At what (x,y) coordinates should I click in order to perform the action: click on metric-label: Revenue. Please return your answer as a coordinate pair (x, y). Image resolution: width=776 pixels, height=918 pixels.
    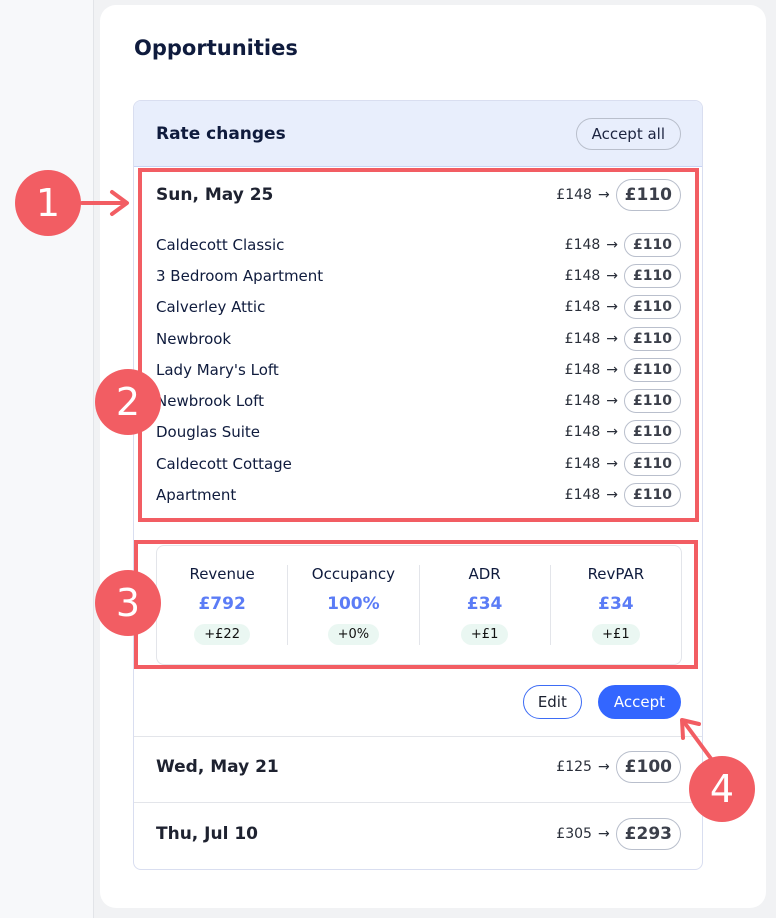
    Looking at the image, I should click on (222, 574).